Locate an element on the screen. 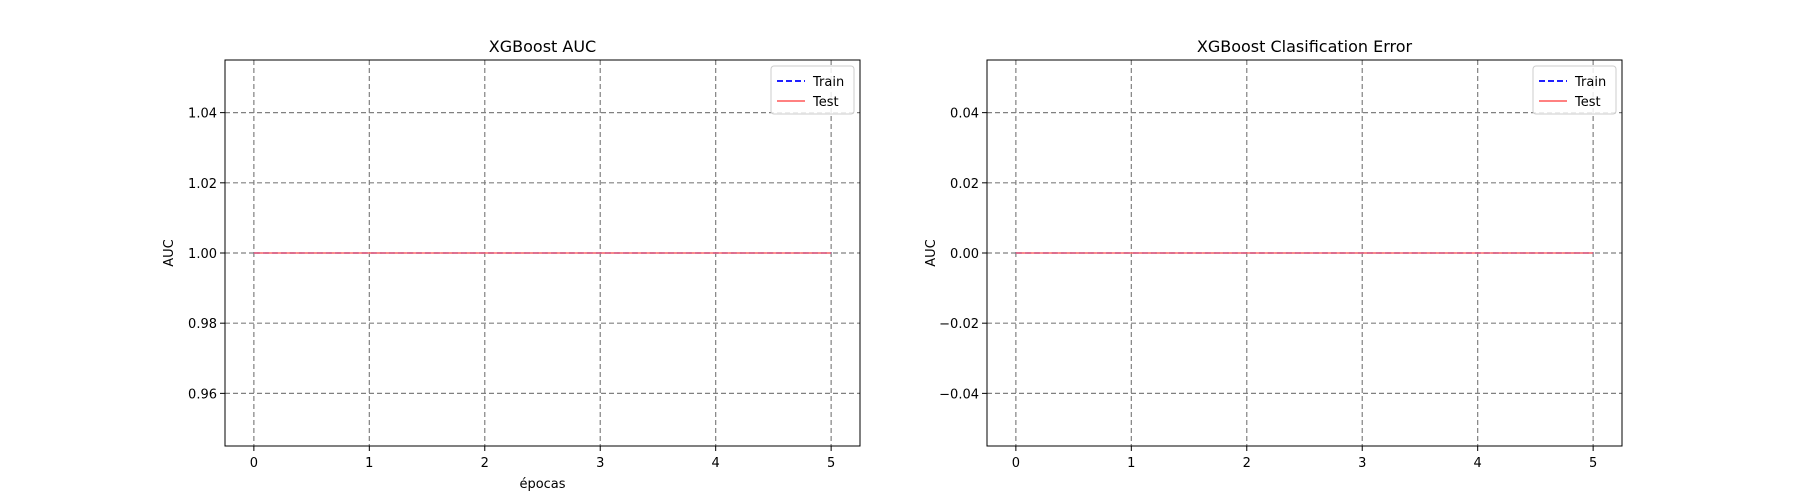 This screenshot has width=1800, height=504. x-axis-label: épocas is located at coordinates (542, 484).